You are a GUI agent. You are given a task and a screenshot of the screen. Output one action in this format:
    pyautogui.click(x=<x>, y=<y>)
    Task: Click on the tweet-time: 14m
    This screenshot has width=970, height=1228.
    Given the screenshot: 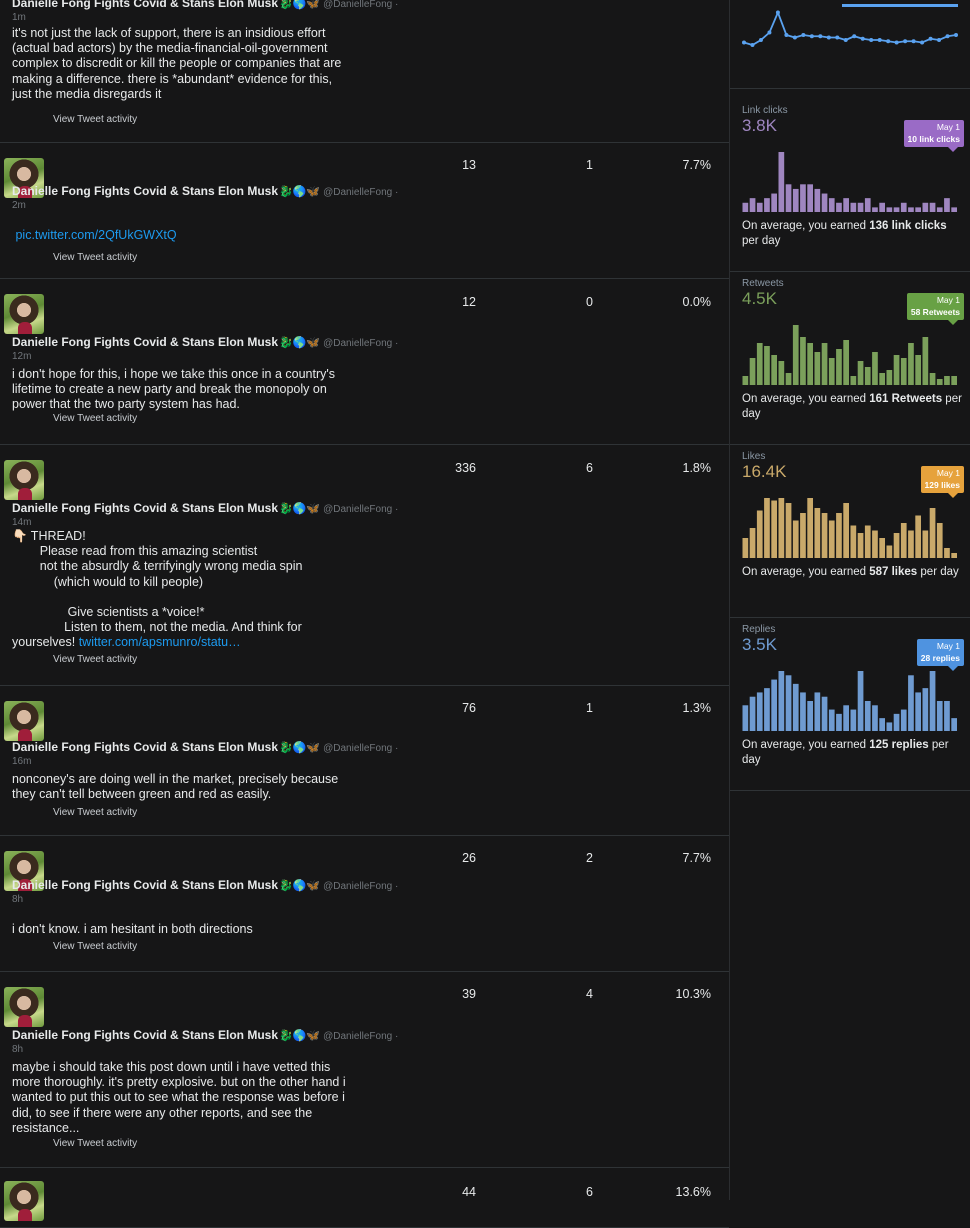 What is the action you would take?
    pyautogui.click(x=22, y=522)
    